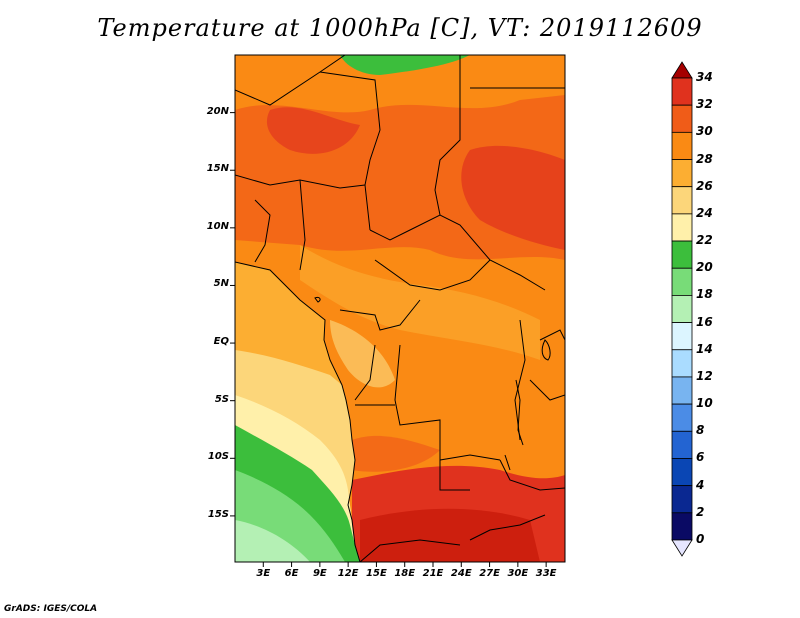 The width and height of the screenshot is (800, 618). Describe the element at coordinates (704, 77) in the screenshot. I see `colorbar-tick-label: 34` at that location.